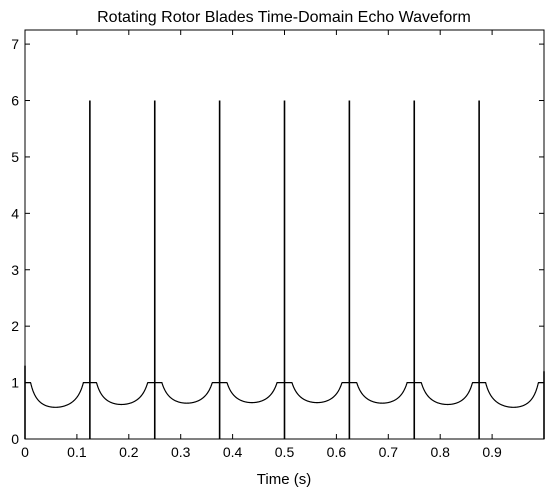  Describe the element at coordinates (15, 270) in the screenshot. I see `y-tick-label: 3` at that location.